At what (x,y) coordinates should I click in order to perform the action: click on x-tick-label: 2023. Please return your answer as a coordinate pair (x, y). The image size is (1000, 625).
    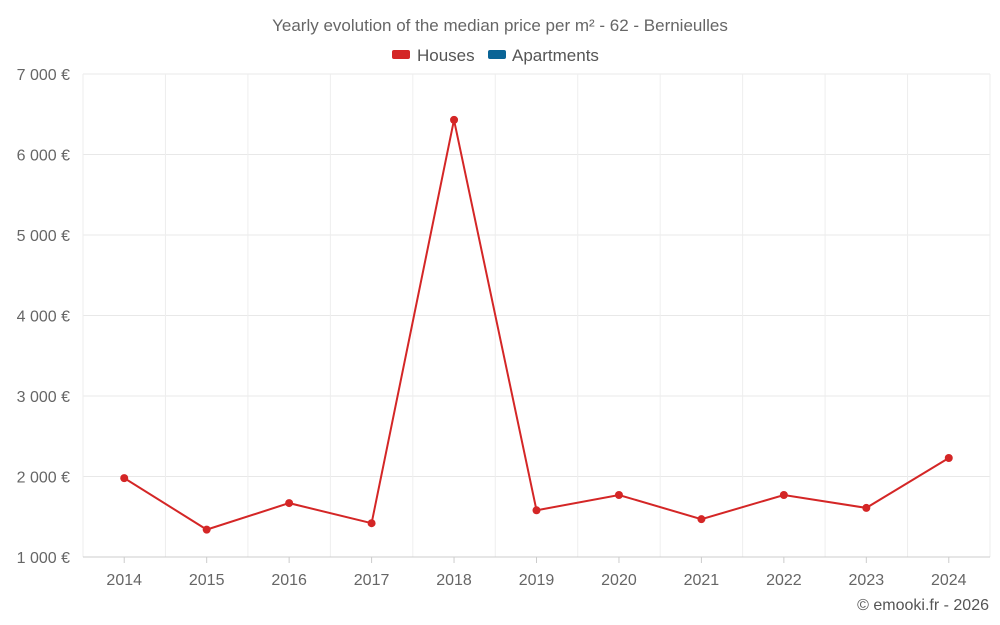
    Looking at the image, I should click on (867, 580).